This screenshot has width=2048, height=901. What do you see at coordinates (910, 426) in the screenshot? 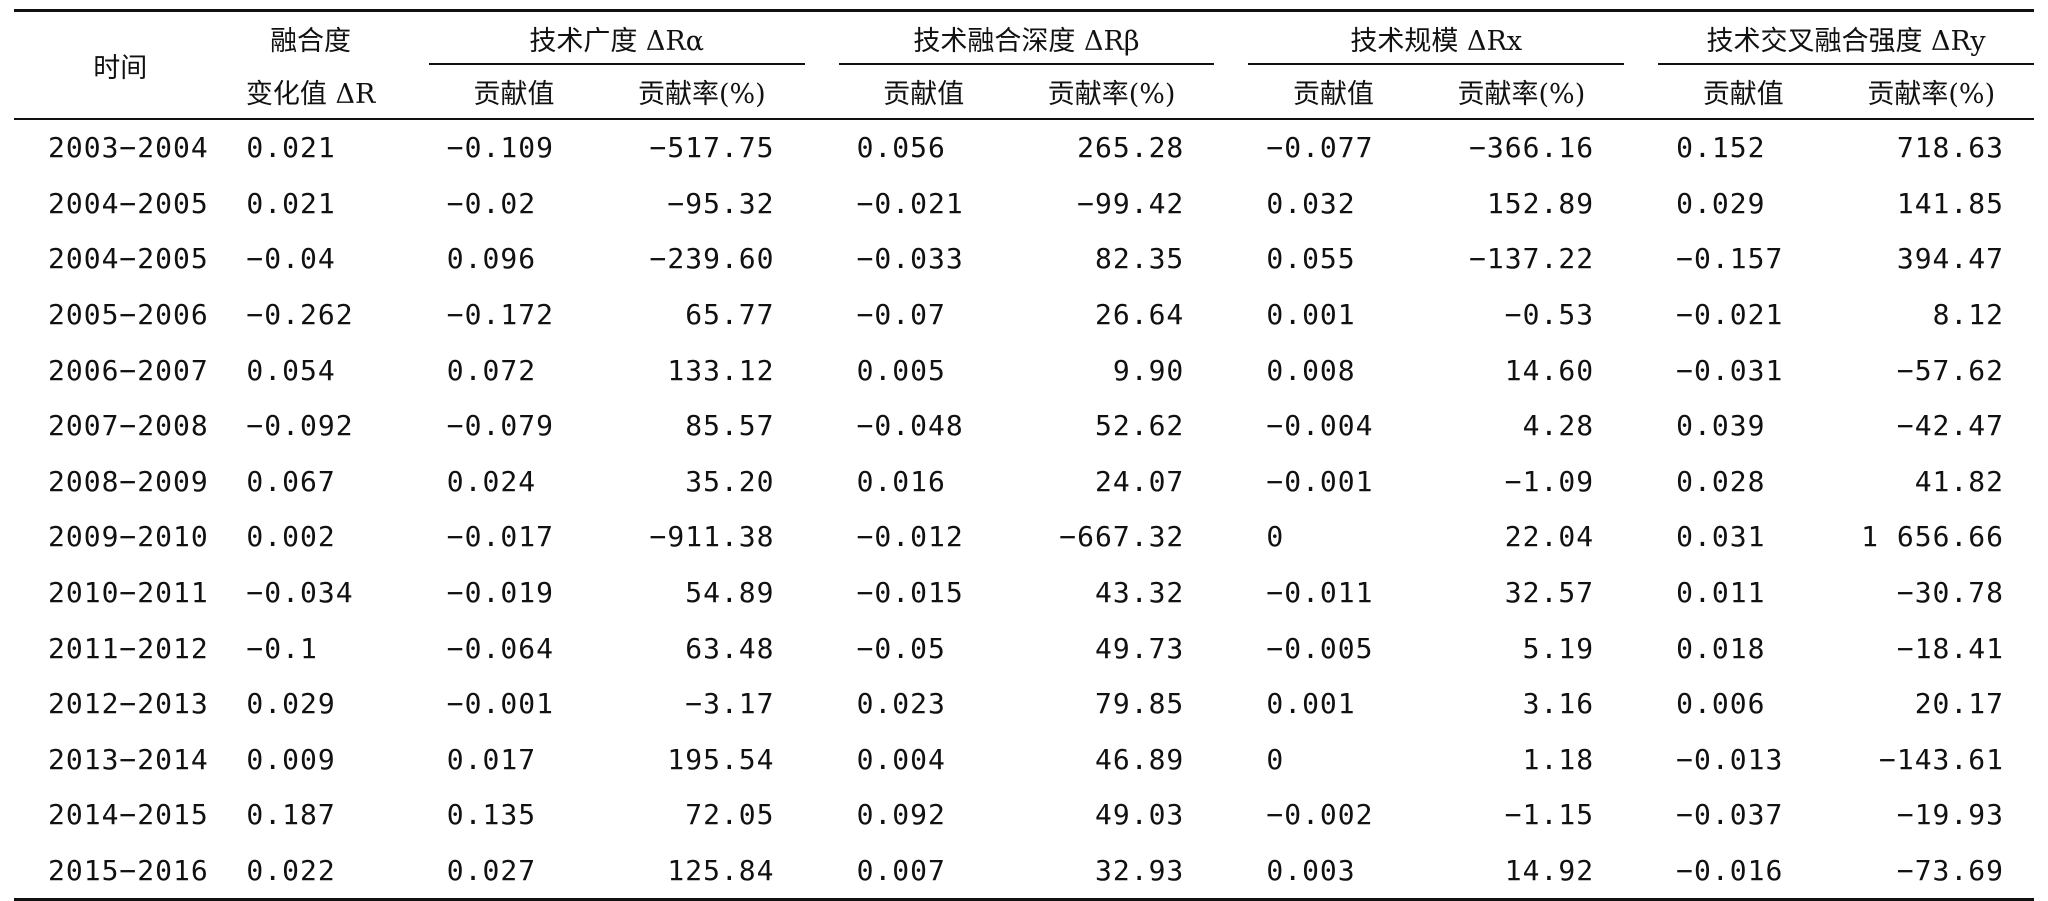
I see `cell-depth-value: −0.048` at bounding box center [910, 426].